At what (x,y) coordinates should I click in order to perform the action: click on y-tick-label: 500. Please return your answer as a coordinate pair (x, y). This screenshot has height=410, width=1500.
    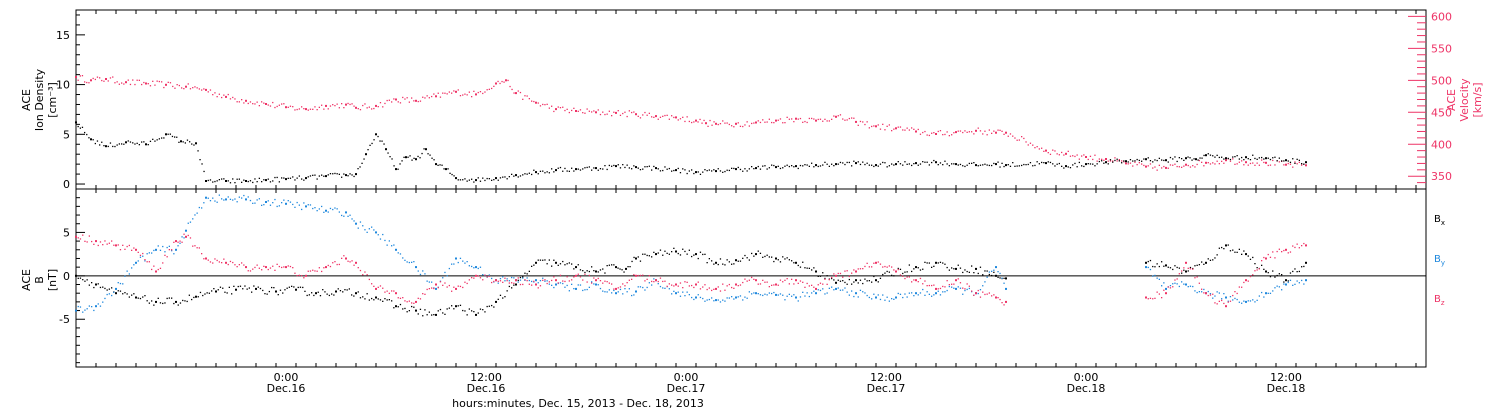
    Looking at the image, I should click on (1441, 80).